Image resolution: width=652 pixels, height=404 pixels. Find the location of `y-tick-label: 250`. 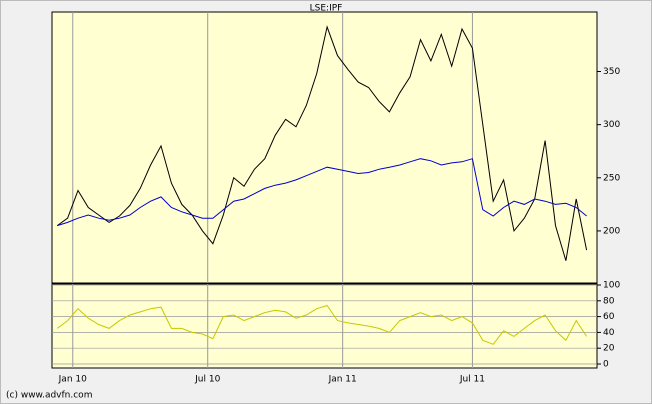

y-tick-label: 250 is located at coordinates (611, 178).